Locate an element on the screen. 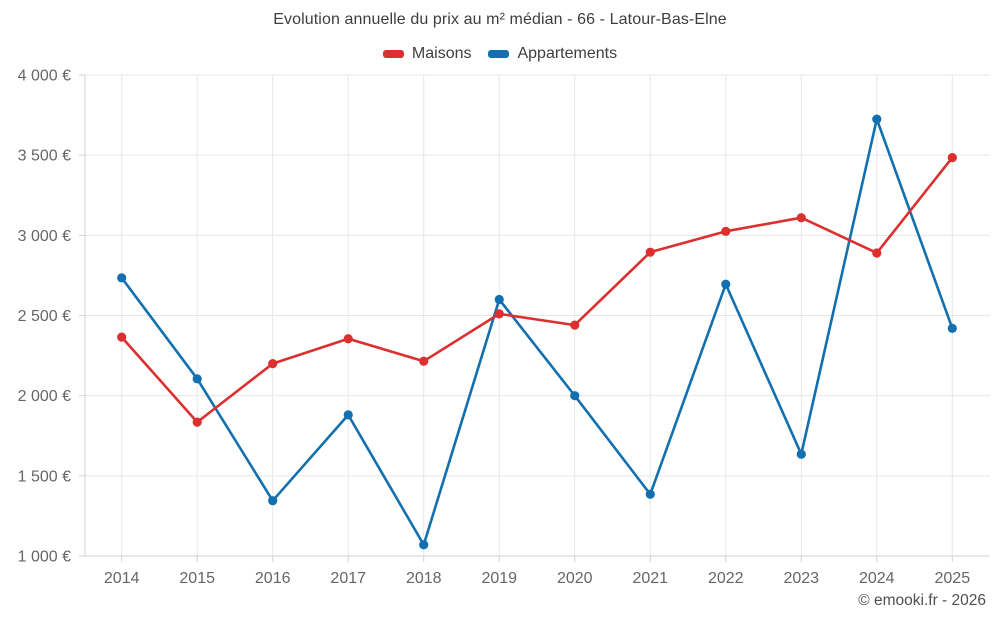 The width and height of the screenshot is (1000, 625). data-point-maisons-2022 is located at coordinates (726, 231).